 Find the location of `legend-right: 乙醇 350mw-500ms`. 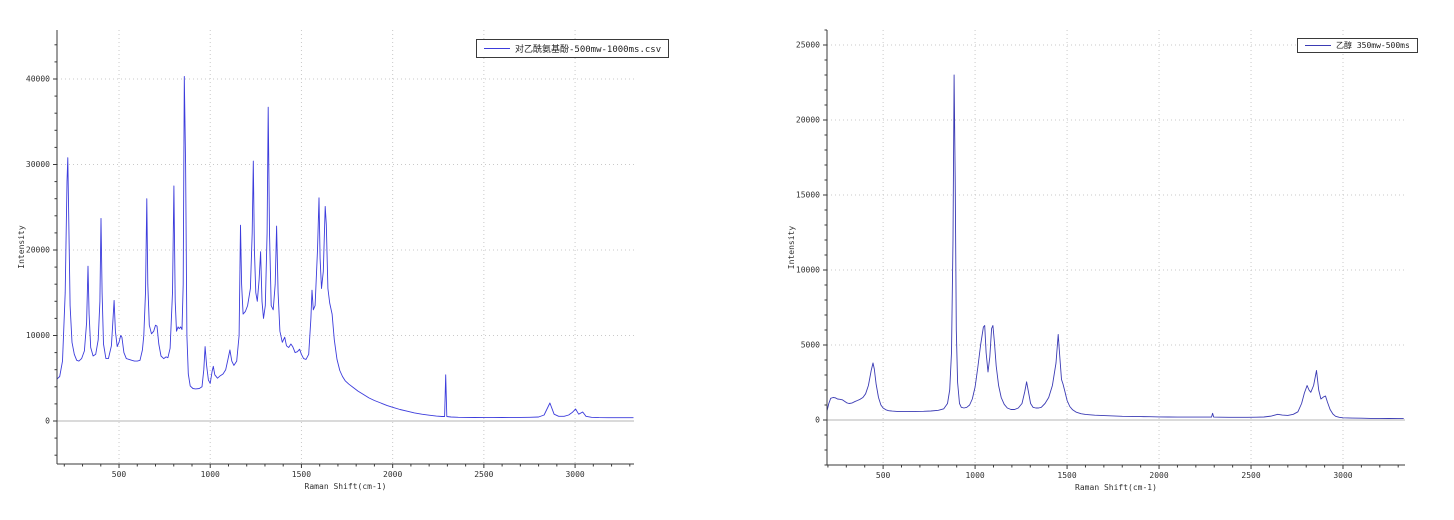

legend-right: 乙醇 350mw-500ms is located at coordinates (1357, 45).